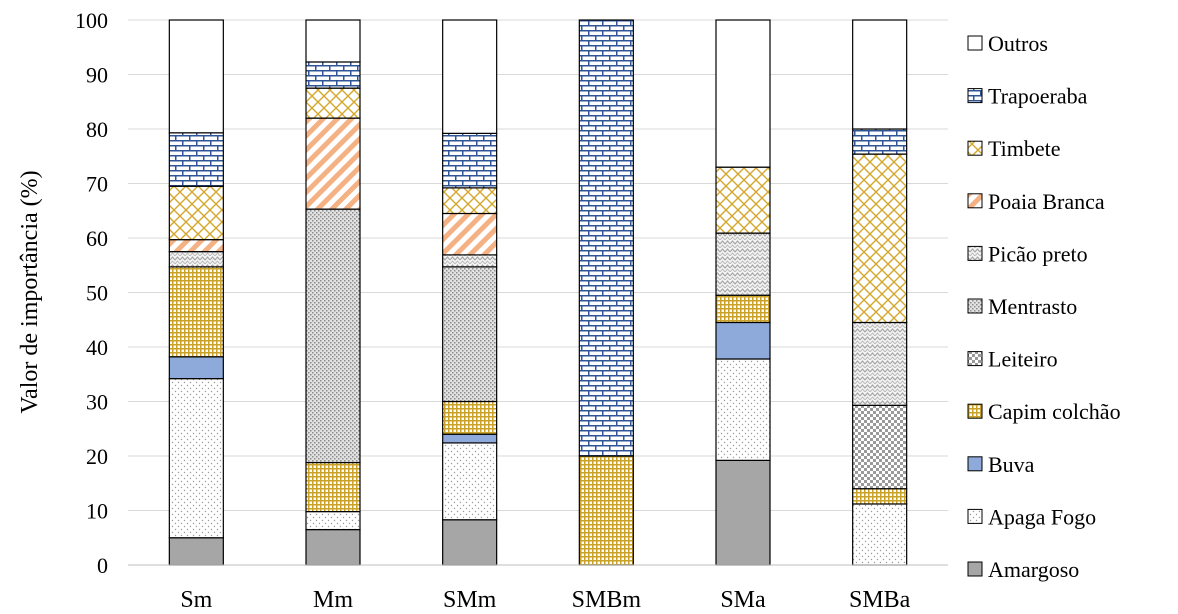 The width and height of the screenshot is (1178, 614). I want to click on y-tick-label: 70, so click(97, 184).